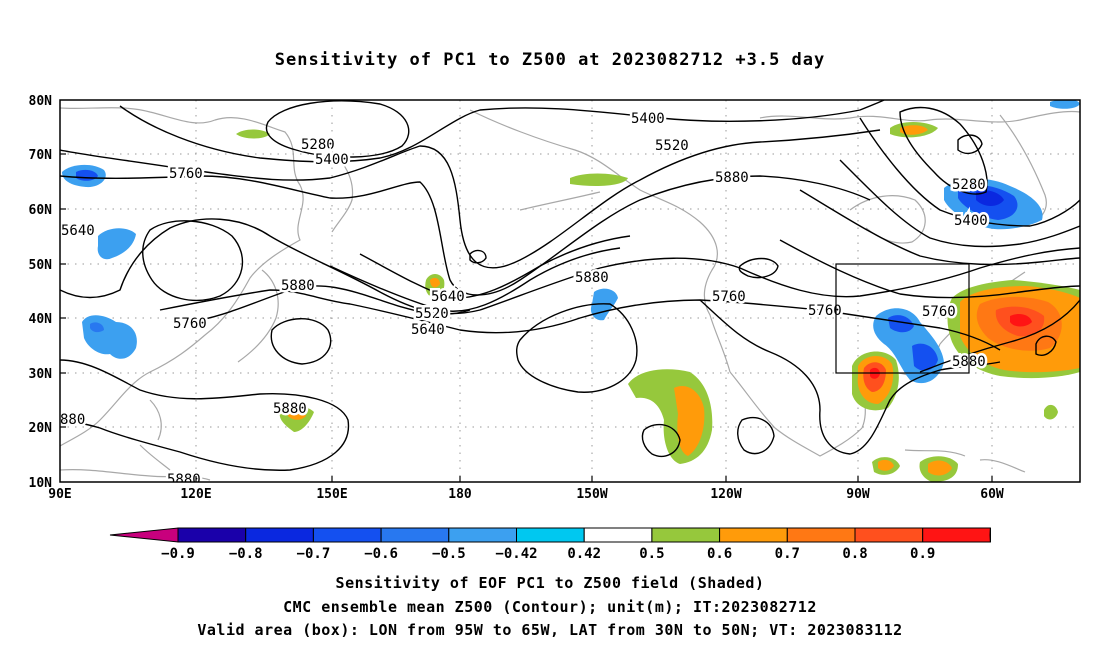 Image resolution: width=1100 pixels, height=650 pixels. What do you see at coordinates (901, 324) in the screenshot?
I see `negative-patch-great-lakes-core` at bounding box center [901, 324].